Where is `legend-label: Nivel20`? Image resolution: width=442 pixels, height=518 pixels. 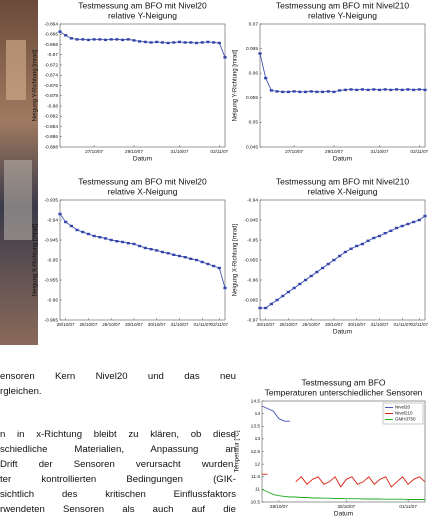
legend-label: Nivel20 is located at coordinates (403, 407).